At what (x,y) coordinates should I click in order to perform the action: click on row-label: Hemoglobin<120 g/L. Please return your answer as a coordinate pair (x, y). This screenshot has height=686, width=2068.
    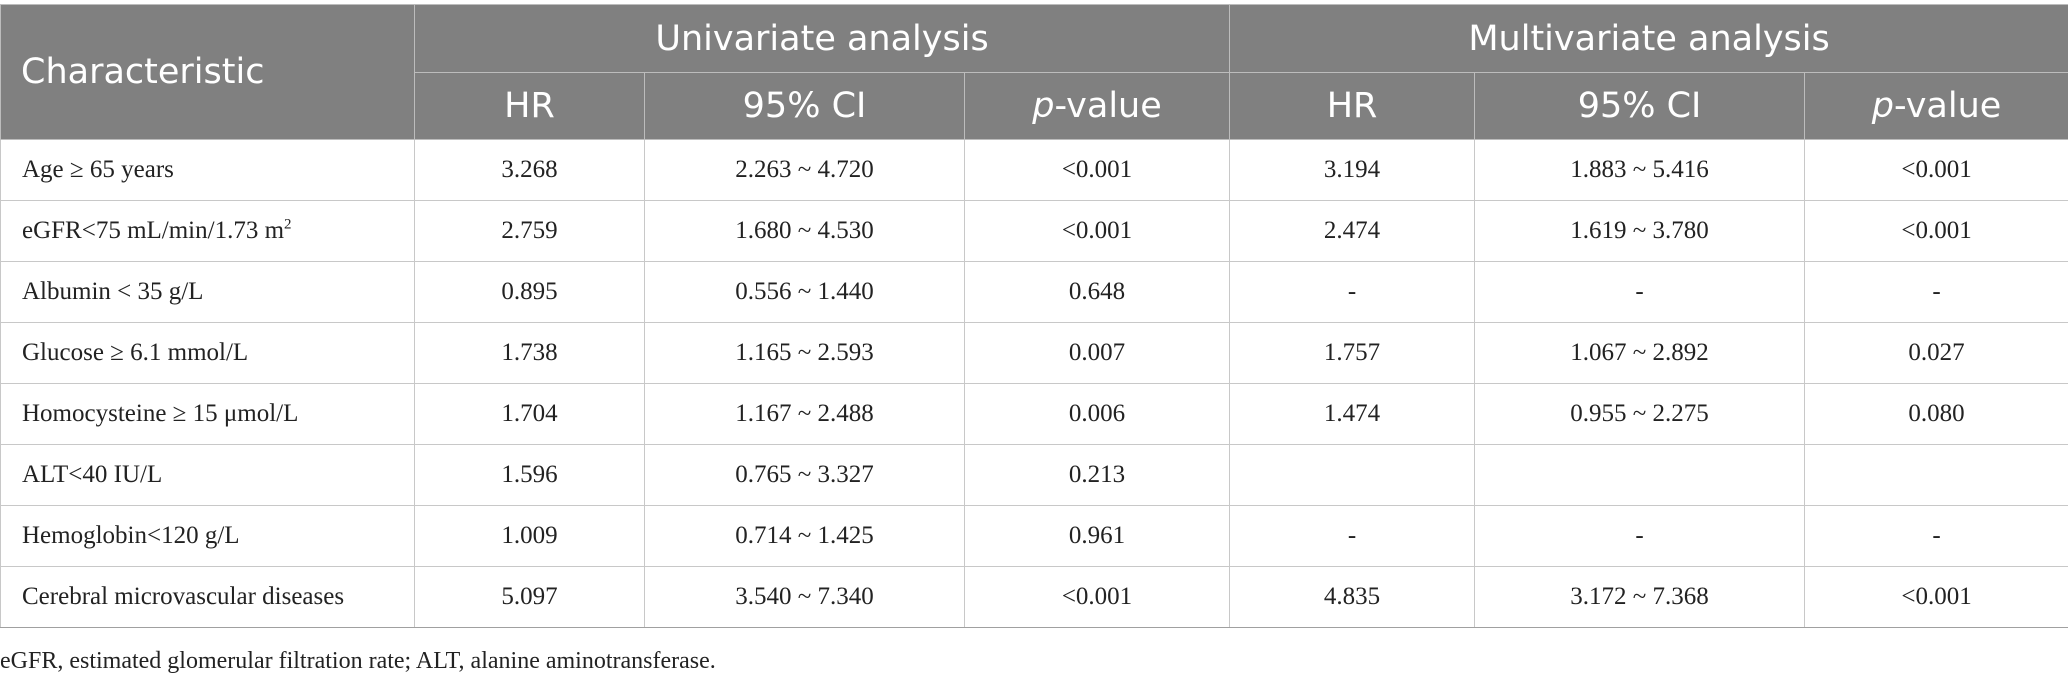
    Looking at the image, I should click on (207, 536).